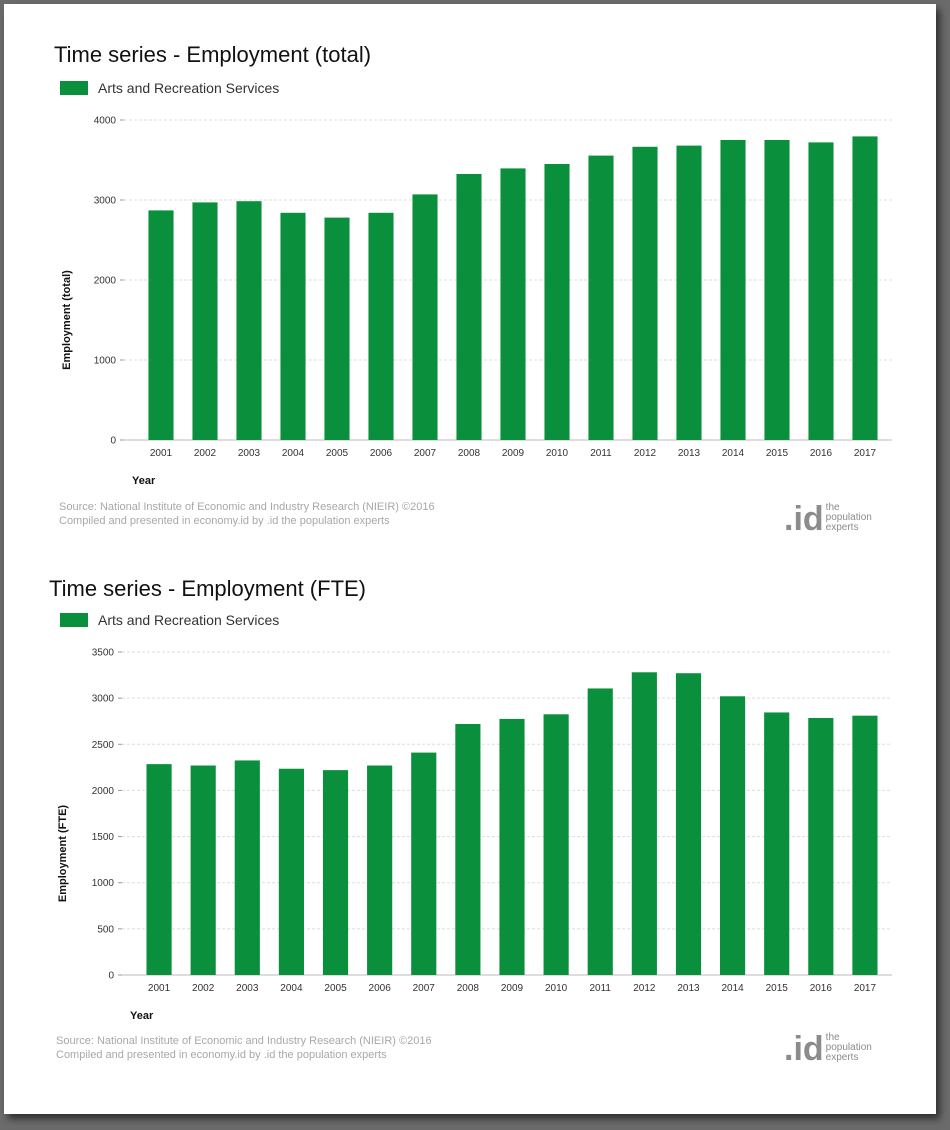  What do you see at coordinates (208, 588) in the screenshot?
I see `chart-title: Time series - Employment (FTE)` at bounding box center [208, 588].